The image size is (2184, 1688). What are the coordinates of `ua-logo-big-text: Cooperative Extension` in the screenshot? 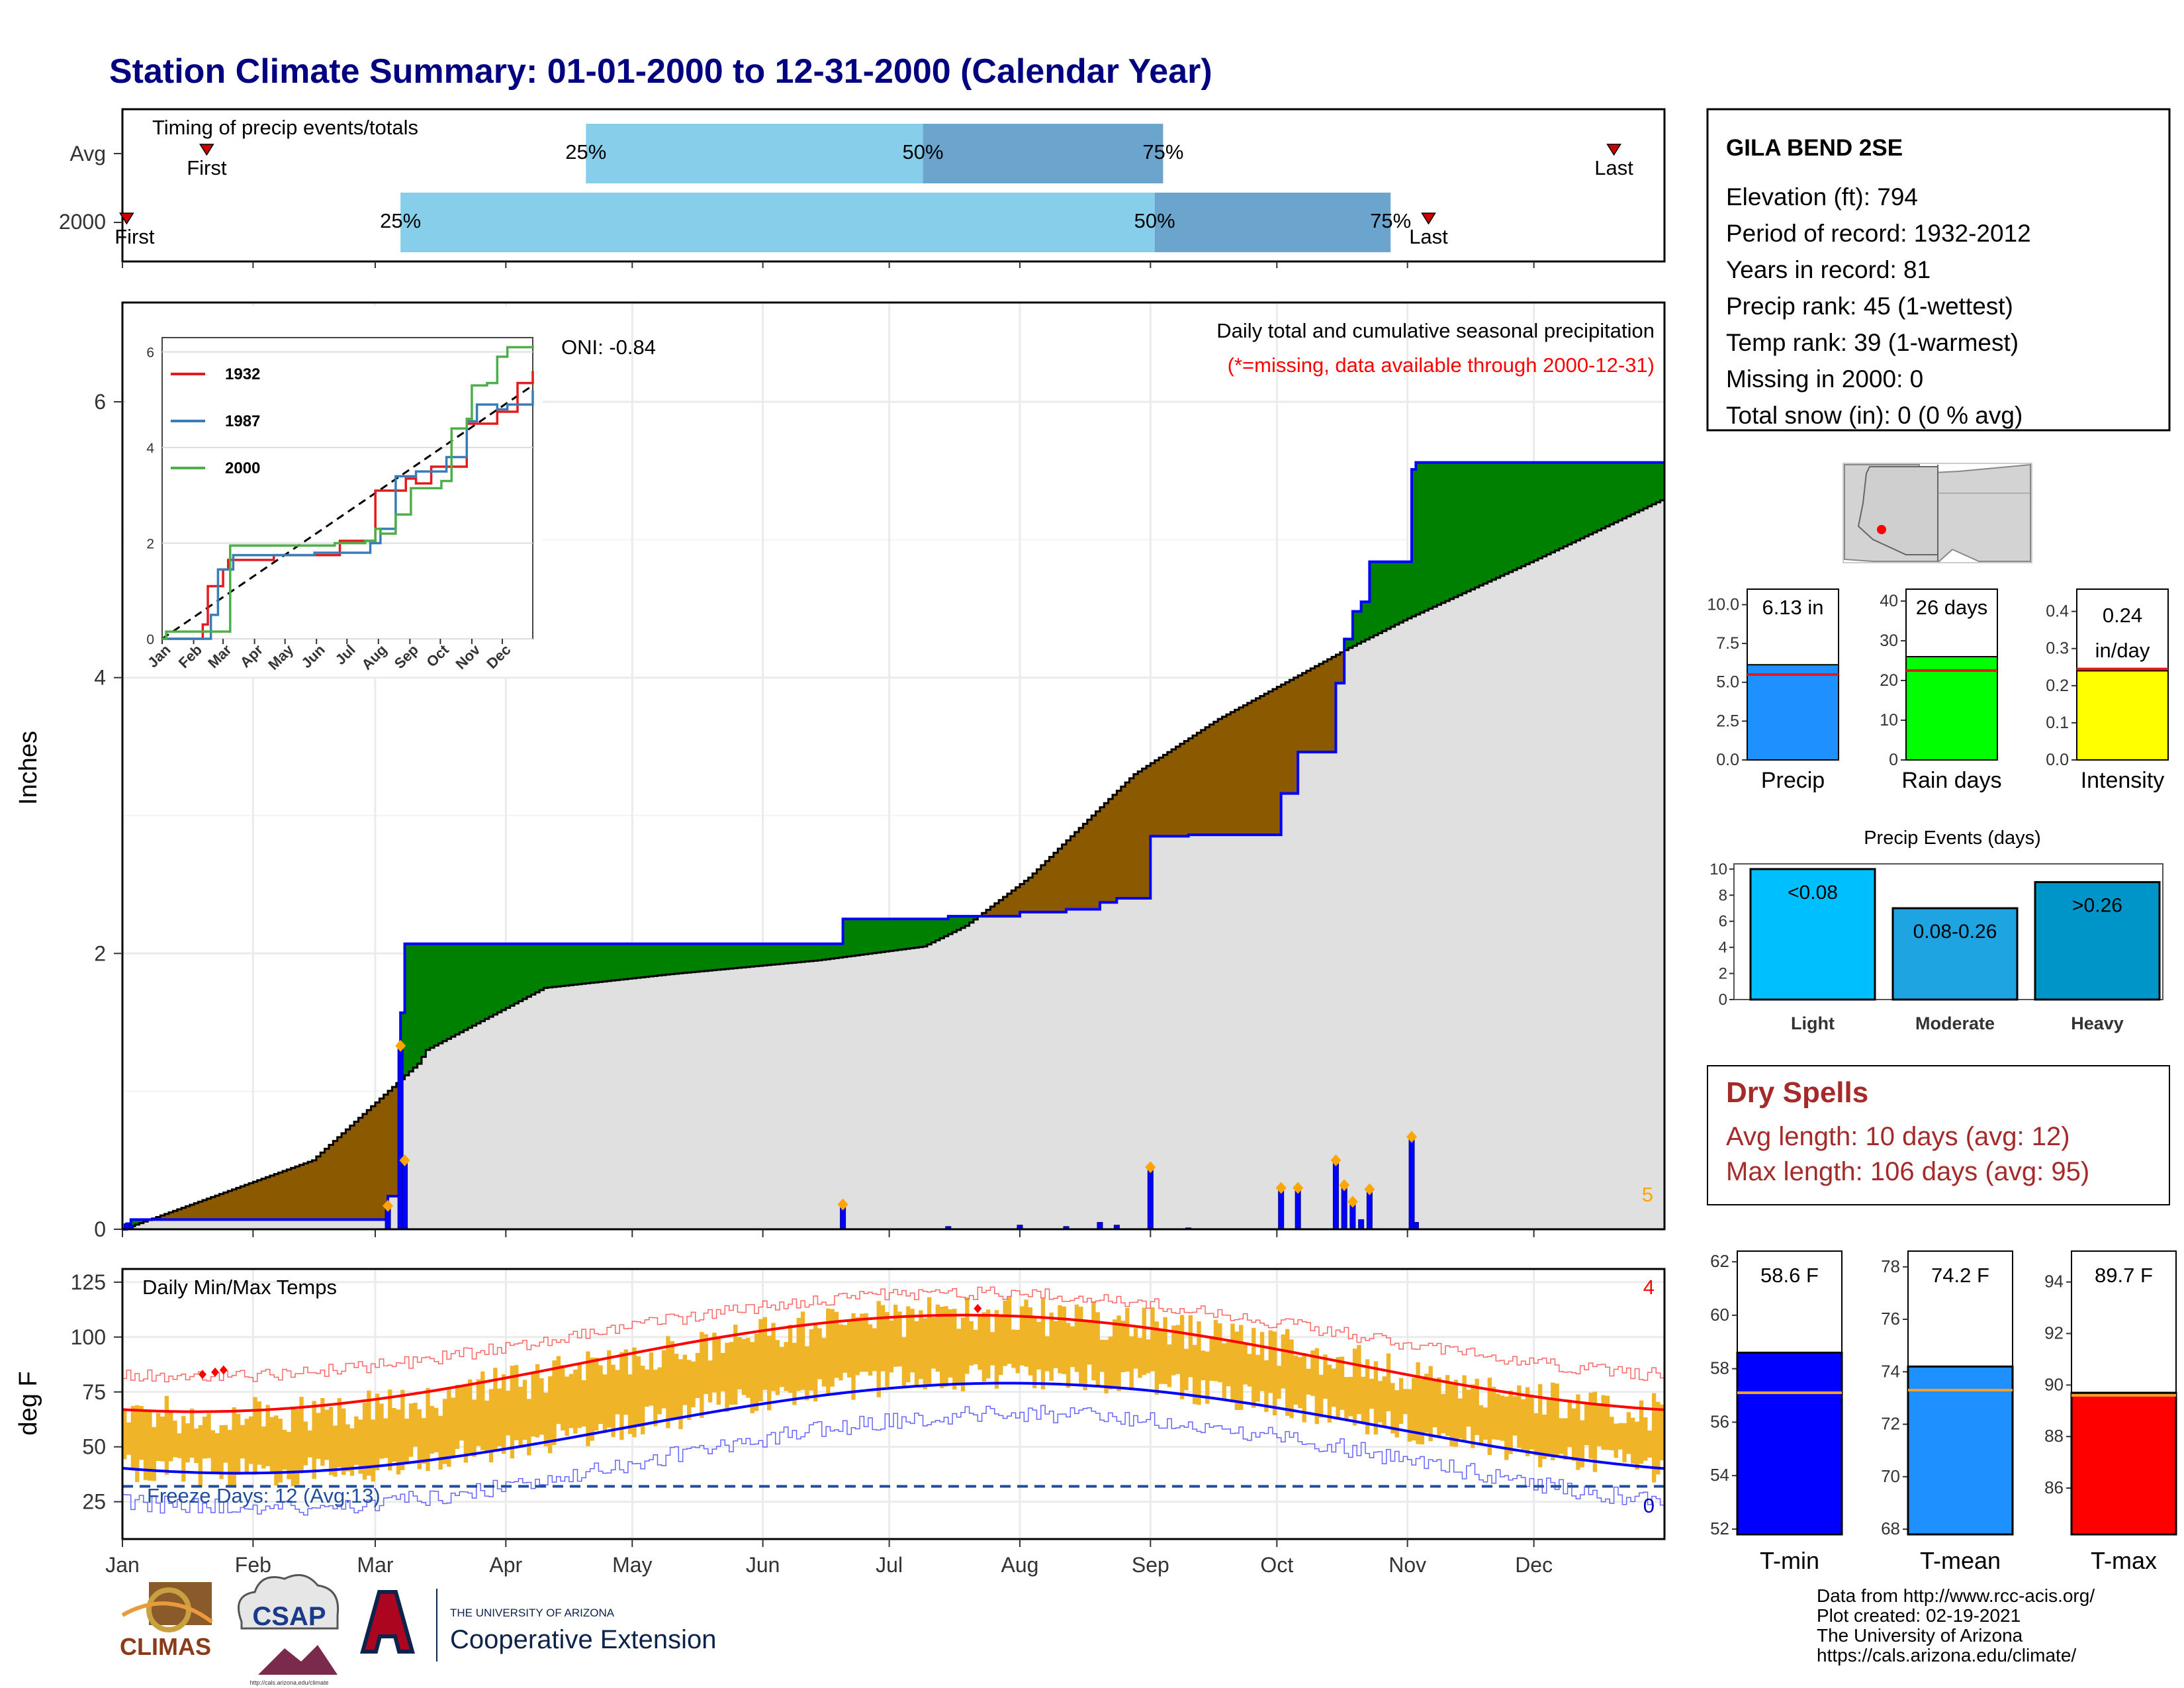 It's located at (583, 1639).